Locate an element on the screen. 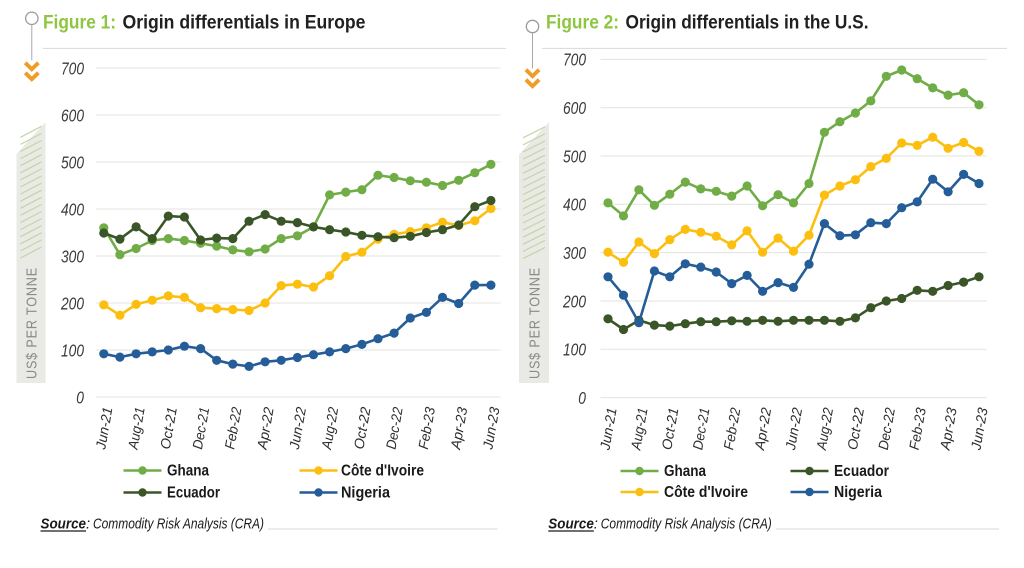 The image size is (1024, 568). svg-text:Origin differentials in the U.: Origin differentials in the U.S. is located at coordinates (747, 23).